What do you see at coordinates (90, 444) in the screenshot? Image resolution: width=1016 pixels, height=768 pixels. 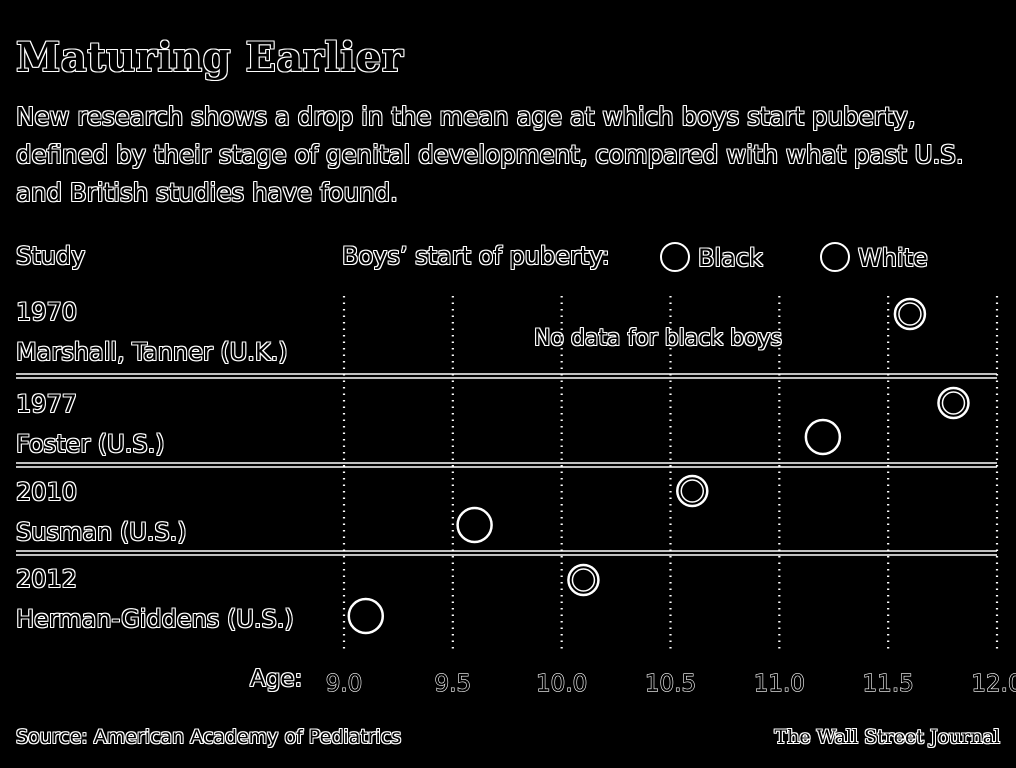 I see `study-name: Foster (U.S.)` at bounding box center [90, 444].